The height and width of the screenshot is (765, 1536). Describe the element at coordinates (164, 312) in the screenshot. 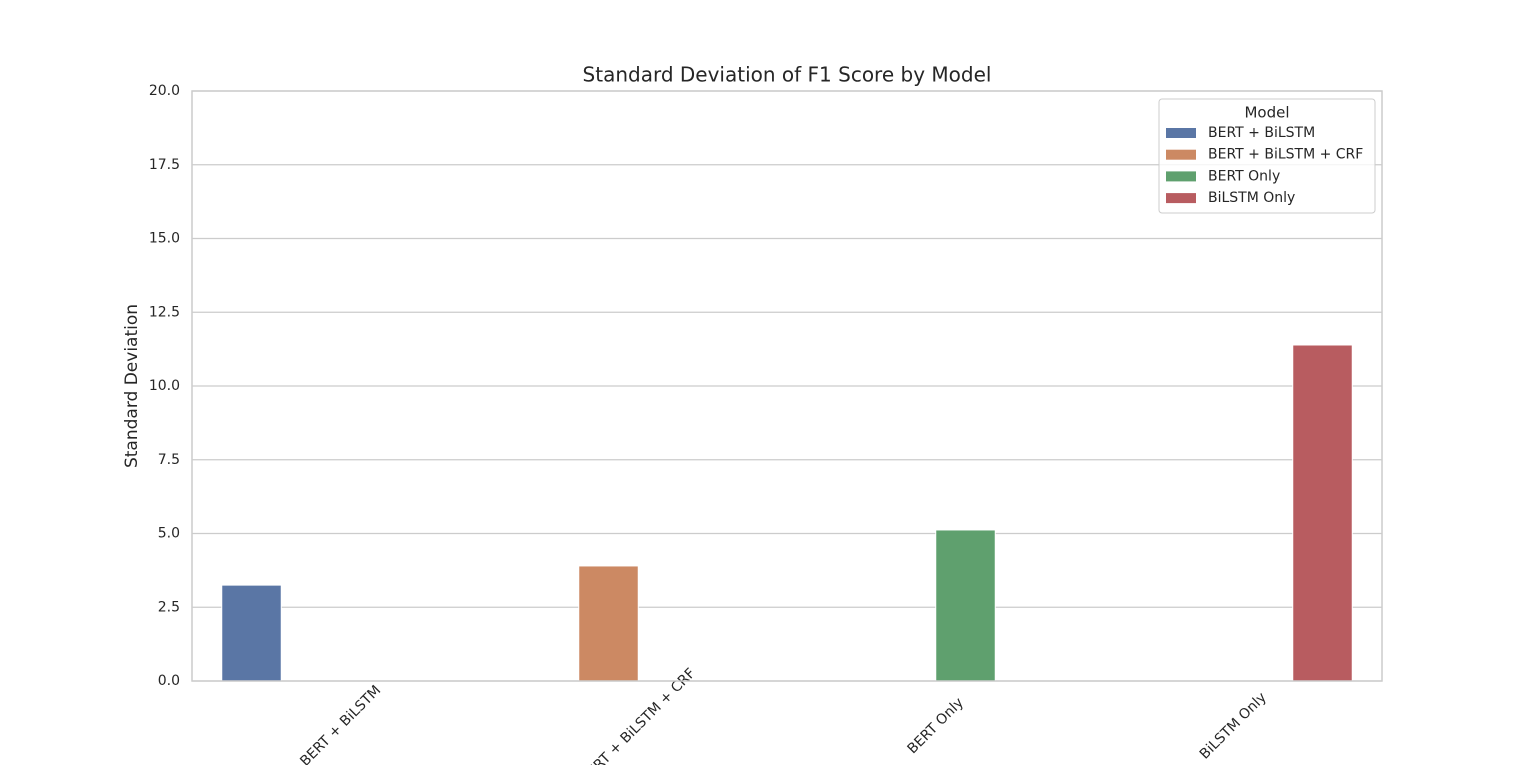

I see `y-tick-label: 12.5` at that location.